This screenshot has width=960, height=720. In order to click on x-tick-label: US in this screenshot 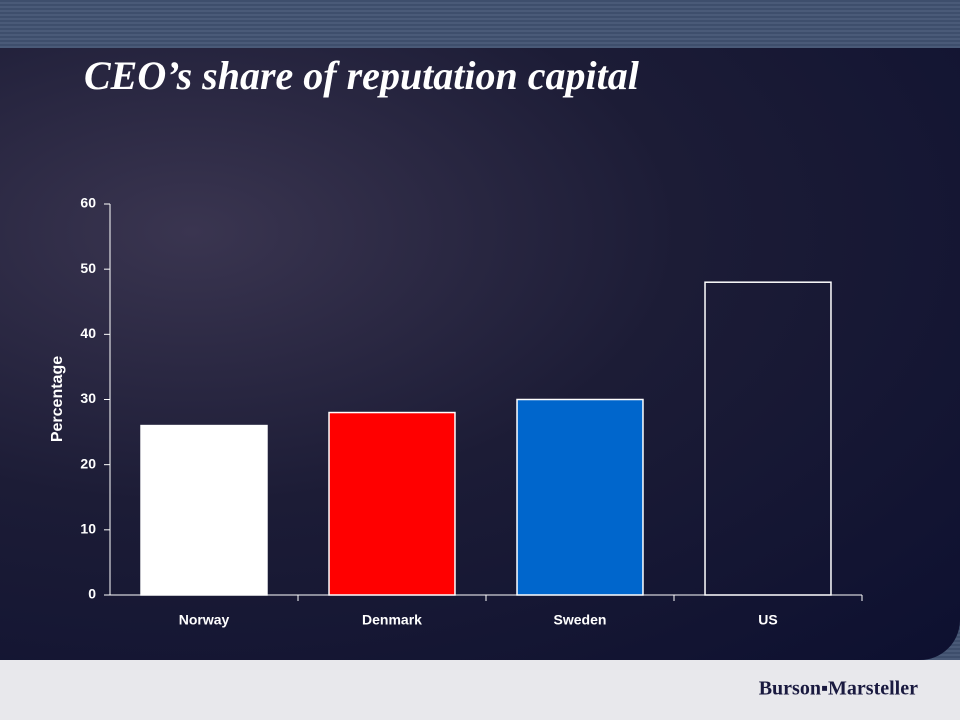, I will do `click(767, 620)`.